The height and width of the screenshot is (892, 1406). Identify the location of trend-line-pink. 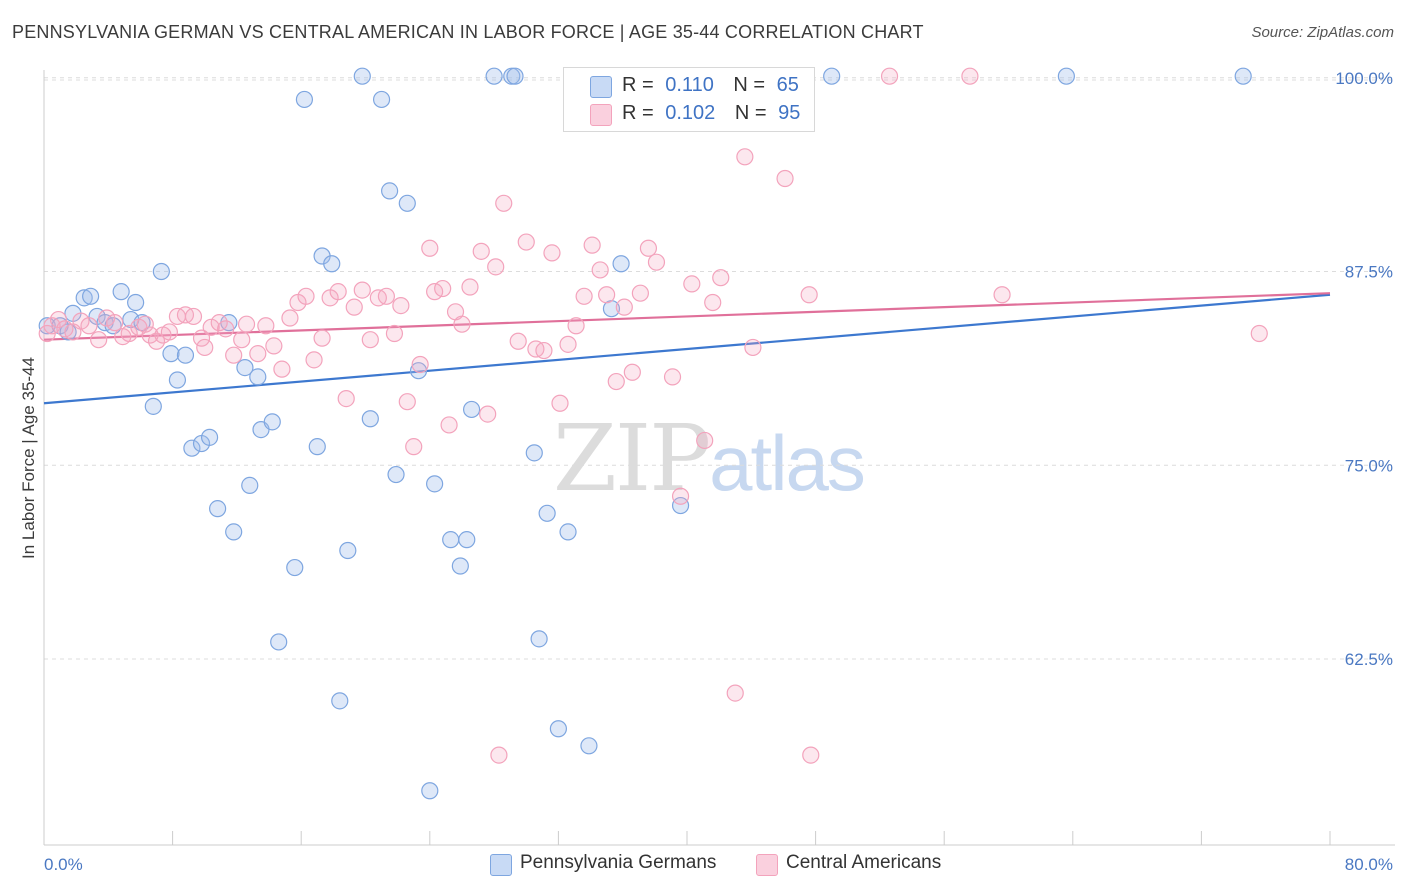
(687, 316).